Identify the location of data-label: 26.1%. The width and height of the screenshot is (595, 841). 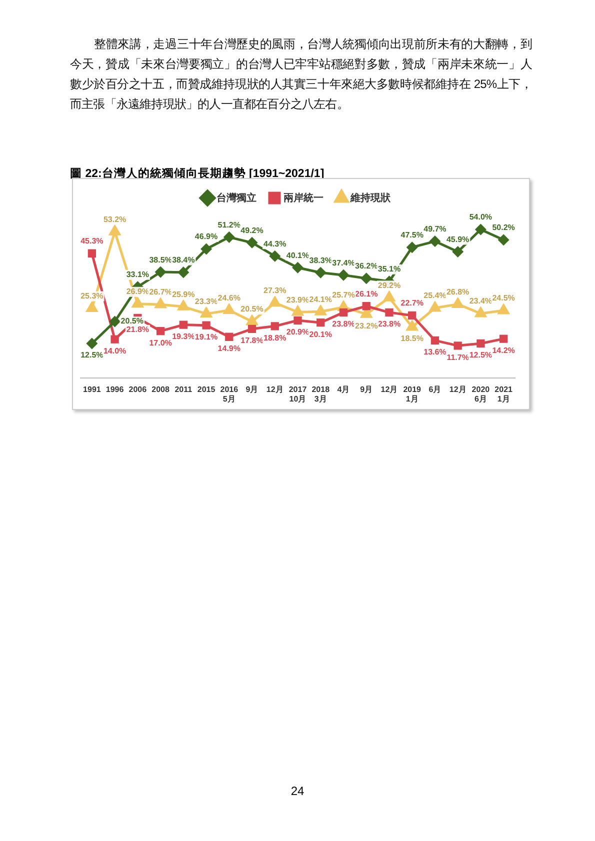
(366, 293).